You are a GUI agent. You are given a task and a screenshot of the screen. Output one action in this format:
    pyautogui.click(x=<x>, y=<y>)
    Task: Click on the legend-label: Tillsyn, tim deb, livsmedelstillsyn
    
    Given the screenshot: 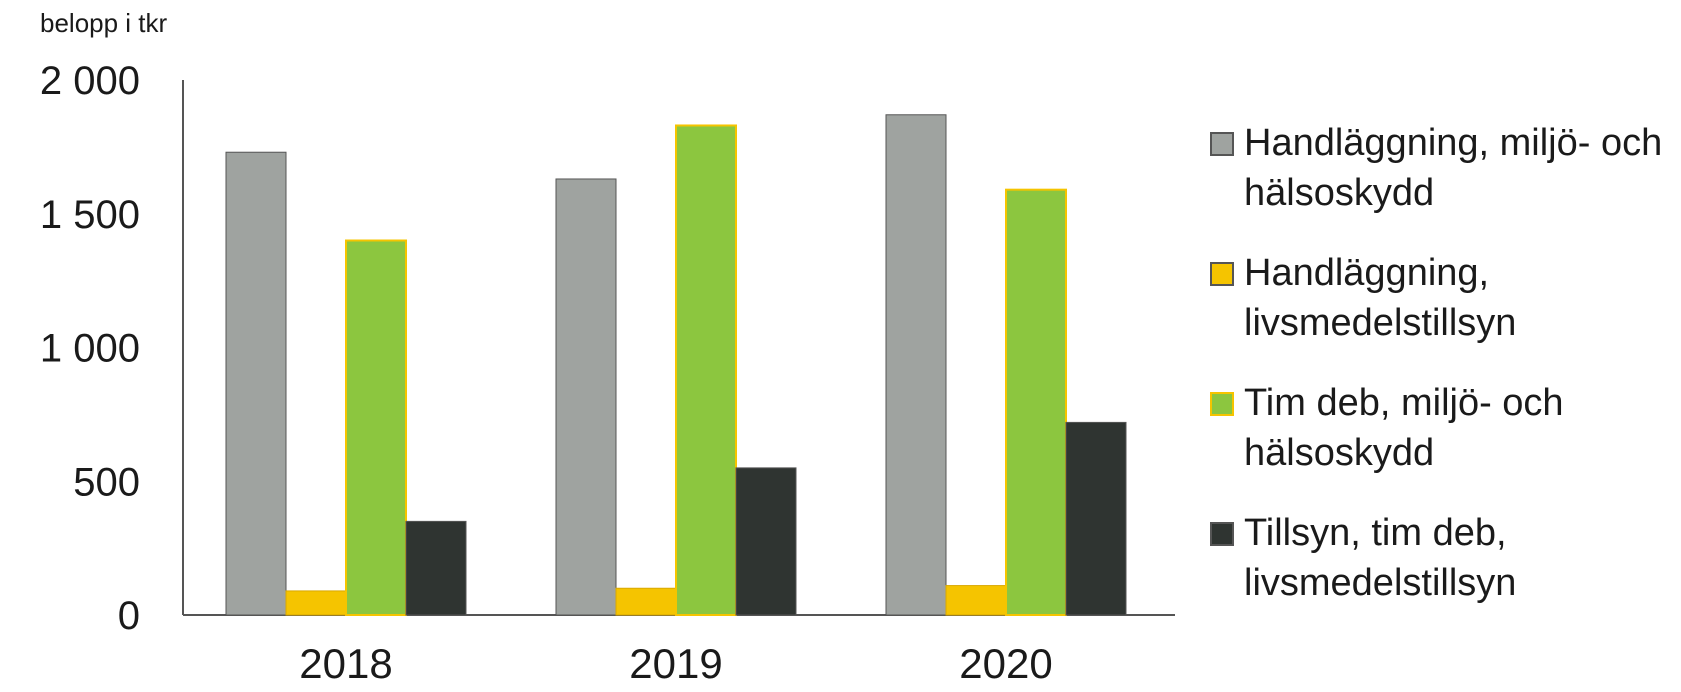 What is the action you would take?
    pyautogui.click(x=1380, y=558)
    